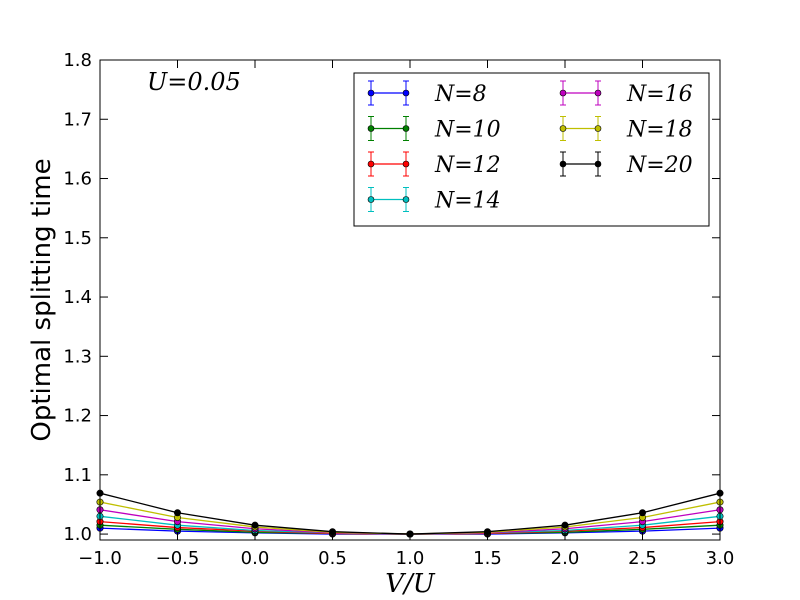 This screenshot has width=800, height=600. What do you see at coordinates (410, 584) in the screenshot?
I see `x-axis-label: V/U` at bounding box center [410, 584].